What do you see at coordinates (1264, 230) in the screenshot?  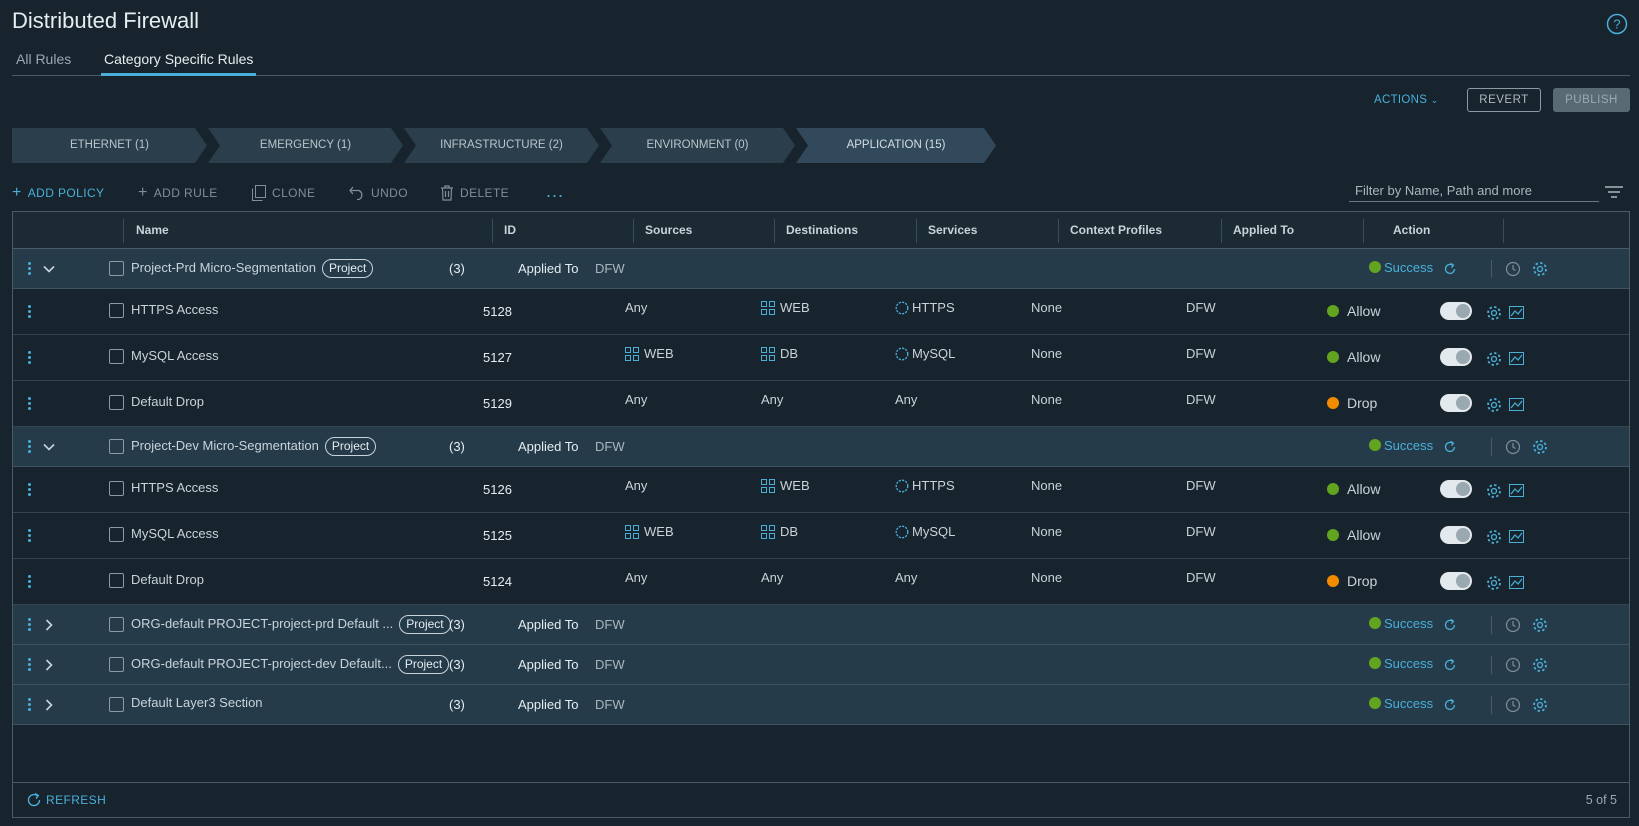 I see `column-header-applied-to: Applied To` at bounding box center [1264, 230].